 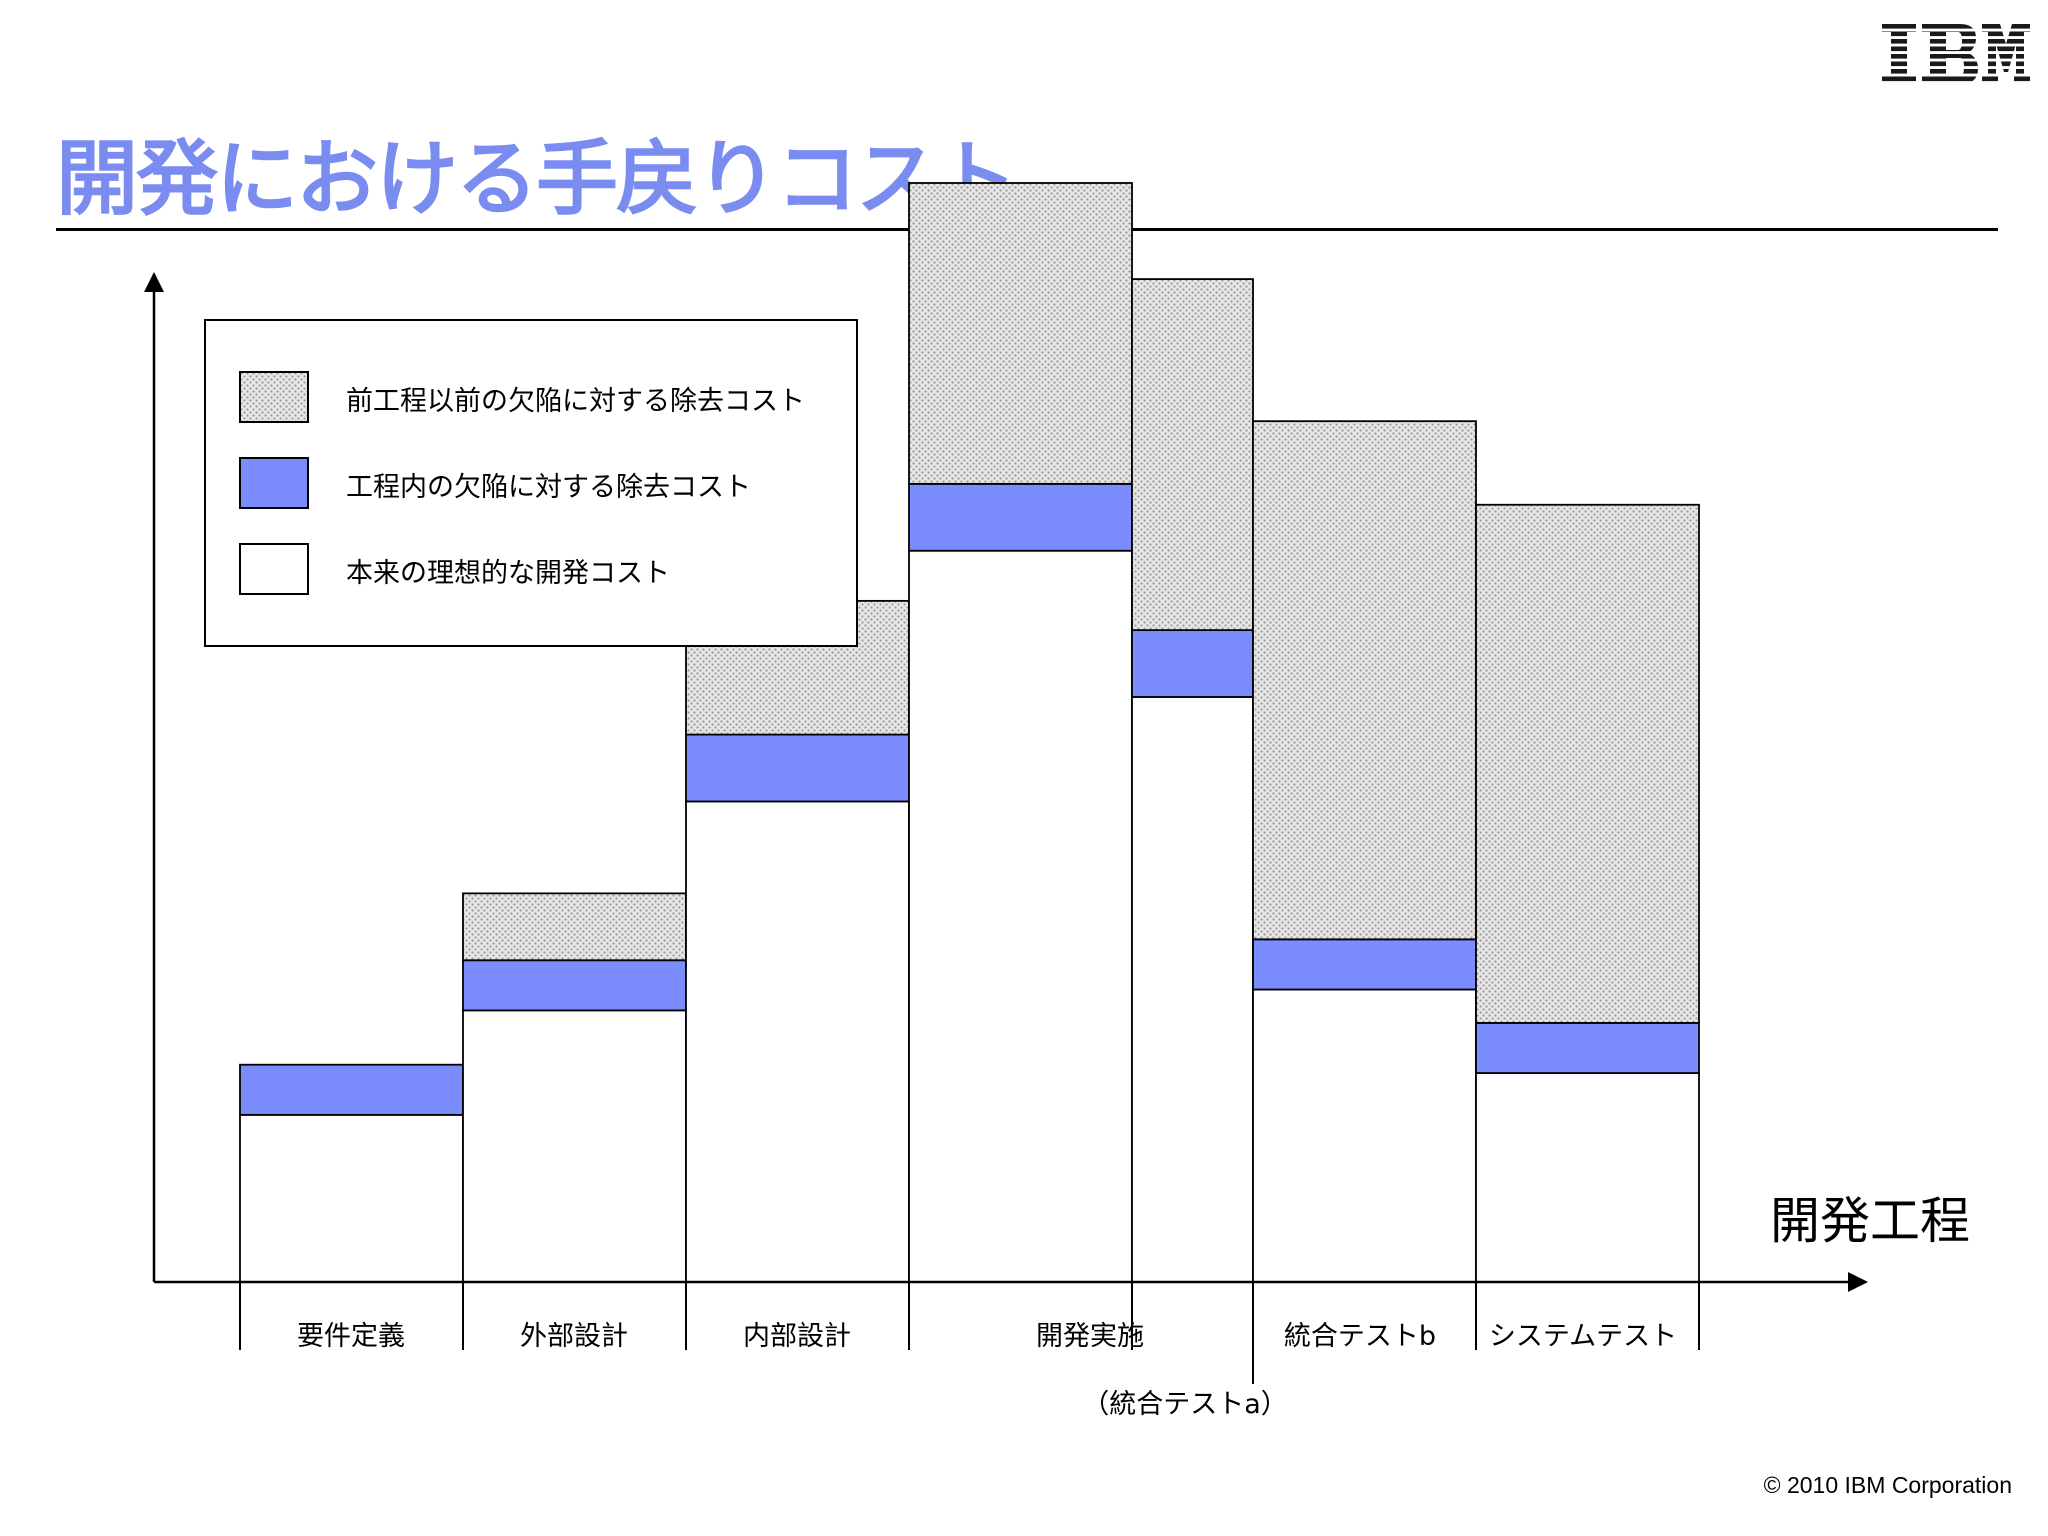 I want to click on category-label-5: 統合テストb, so click(x=1360, y=1336).